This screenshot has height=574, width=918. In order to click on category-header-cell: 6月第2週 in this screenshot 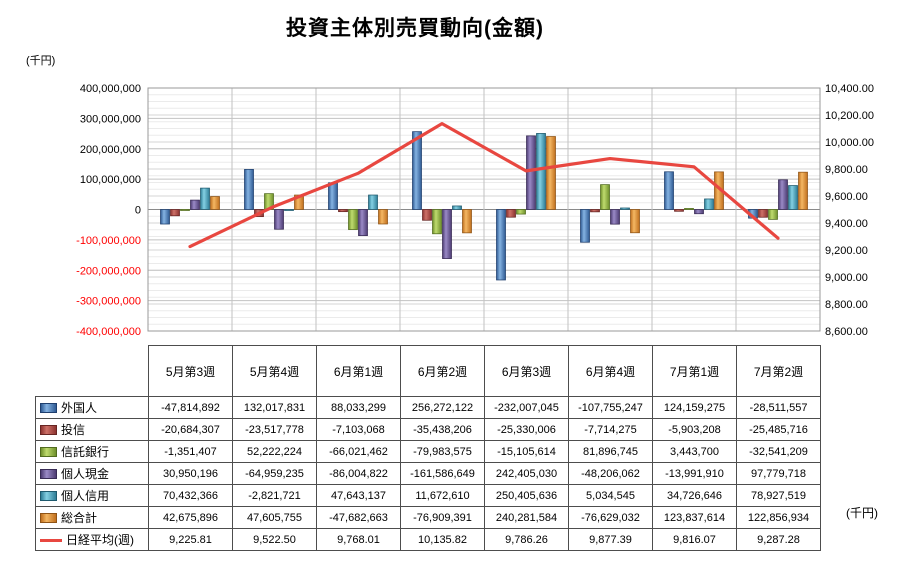, I will do `click(442, 371)`.